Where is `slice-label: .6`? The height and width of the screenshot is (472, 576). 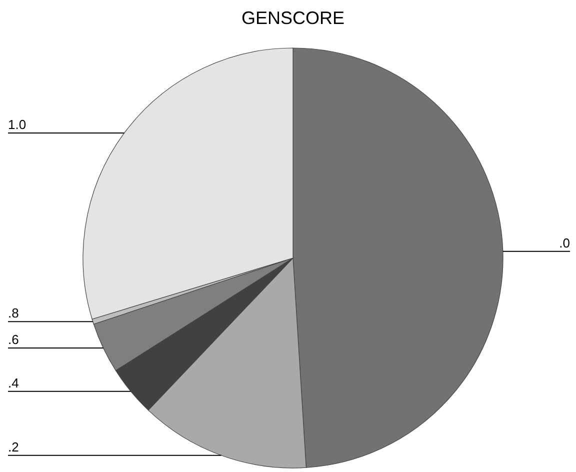
slice-label: .6 is located at coordinates (13, 340).